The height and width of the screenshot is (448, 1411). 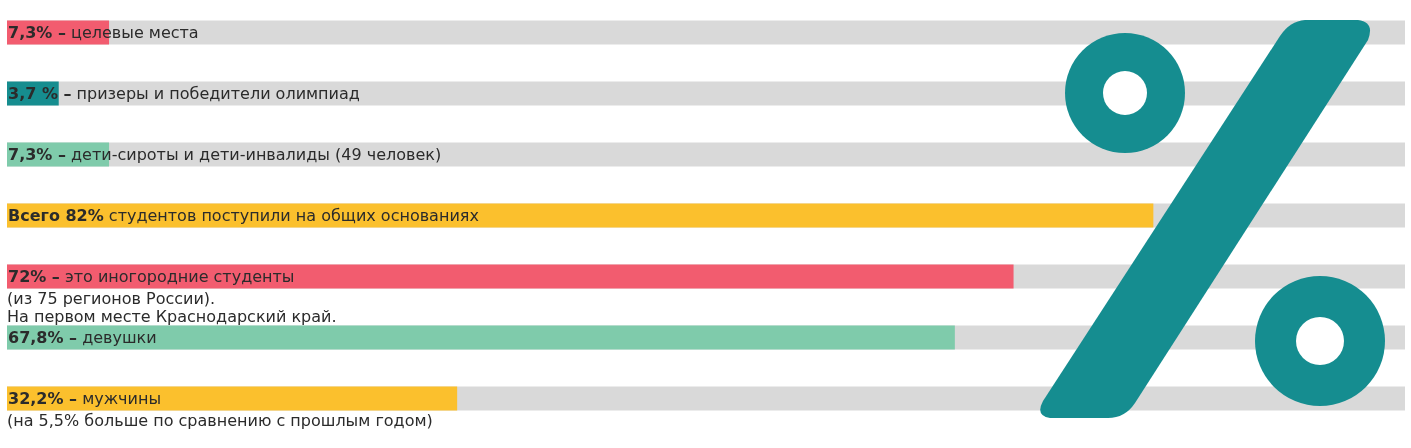 What do you see at coordinates (34, 276) in the screenshot?
I see `data-label: 72% –` at bounding box center [34, 276].